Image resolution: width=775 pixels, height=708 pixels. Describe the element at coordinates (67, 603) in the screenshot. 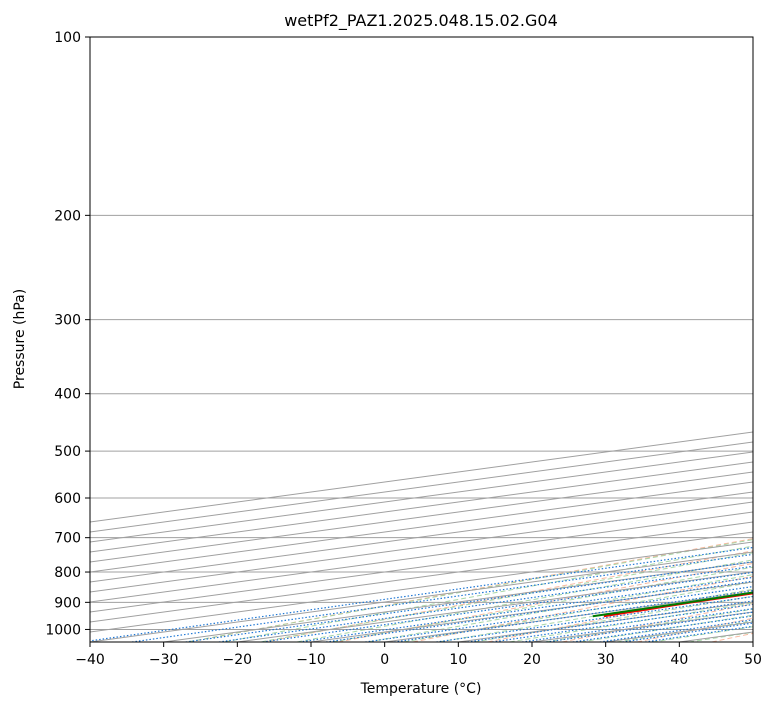

I see `y-tick-label: 900` at that location.